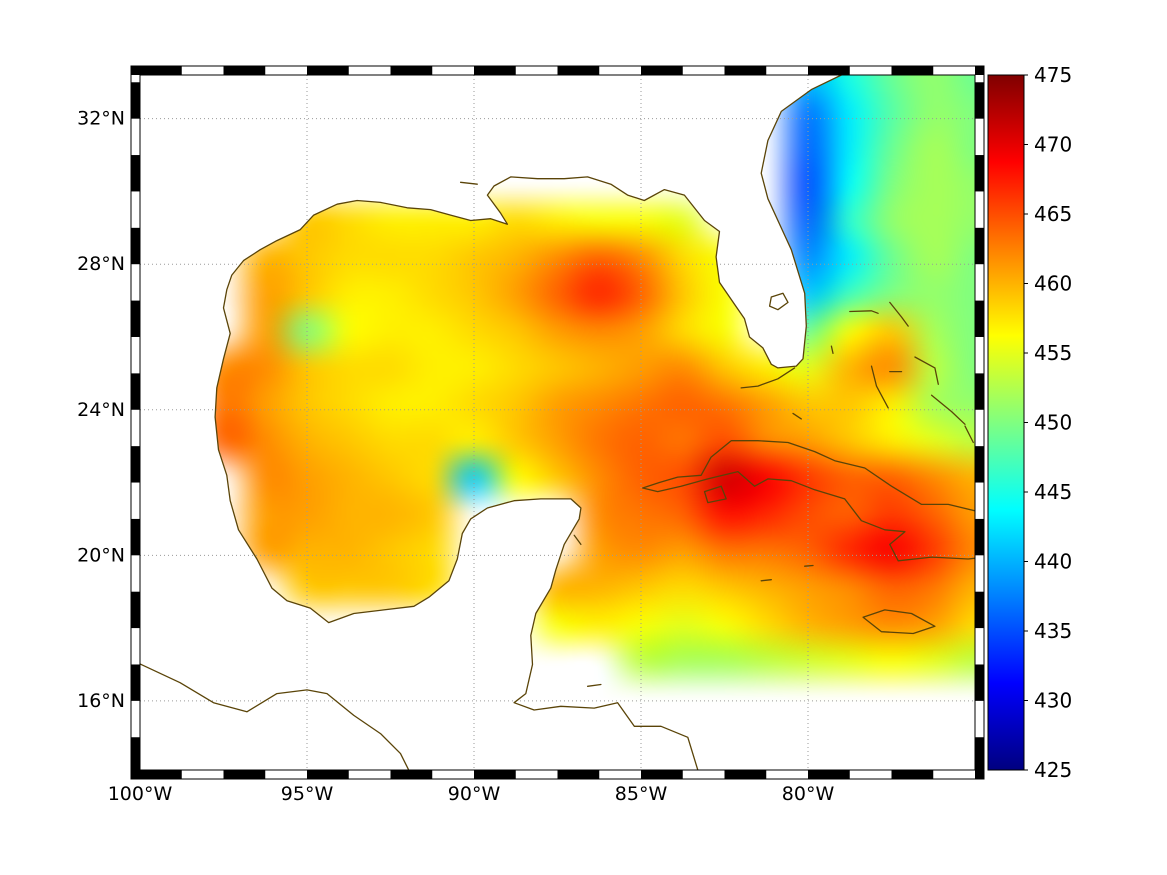 The image size is (1167, 875). Describe the element at coordinates (1053, 75) in the screenshot. I see `colorbar-tick-label: 475` at that location.